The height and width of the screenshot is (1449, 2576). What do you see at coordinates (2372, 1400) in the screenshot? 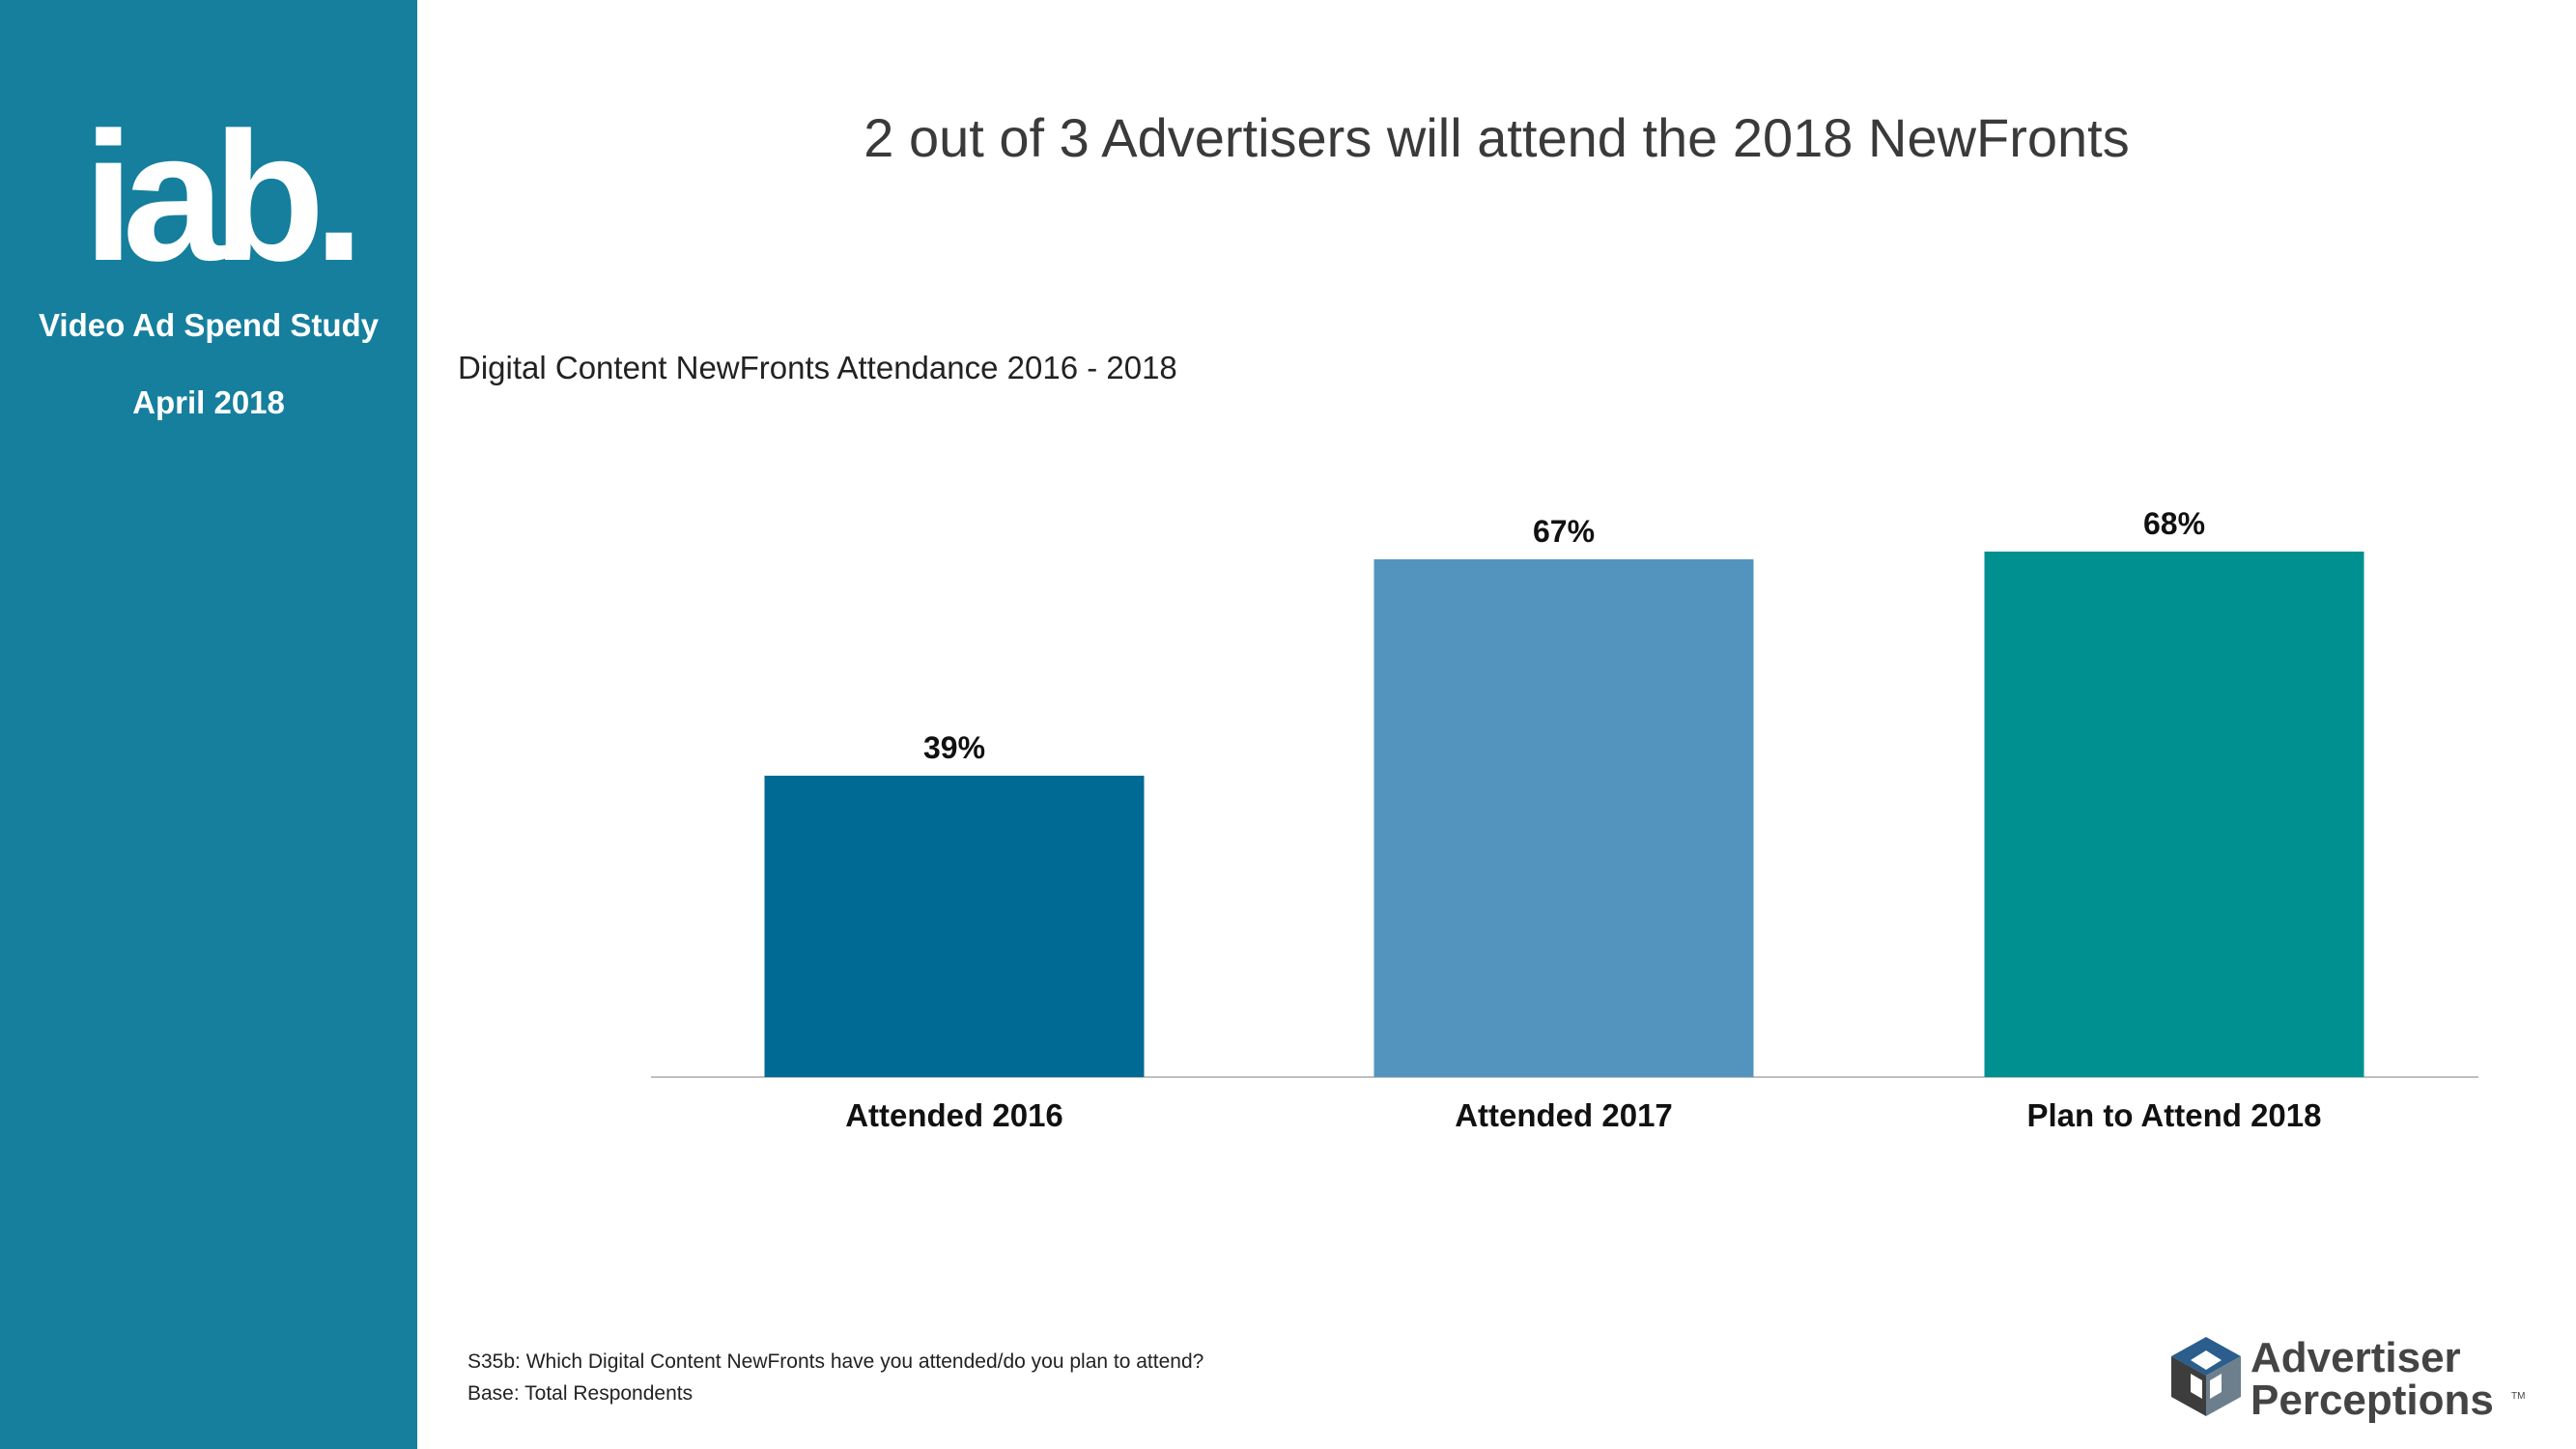
I see `brand-line2: Perceptions` at bounding box center [2372, 1400].